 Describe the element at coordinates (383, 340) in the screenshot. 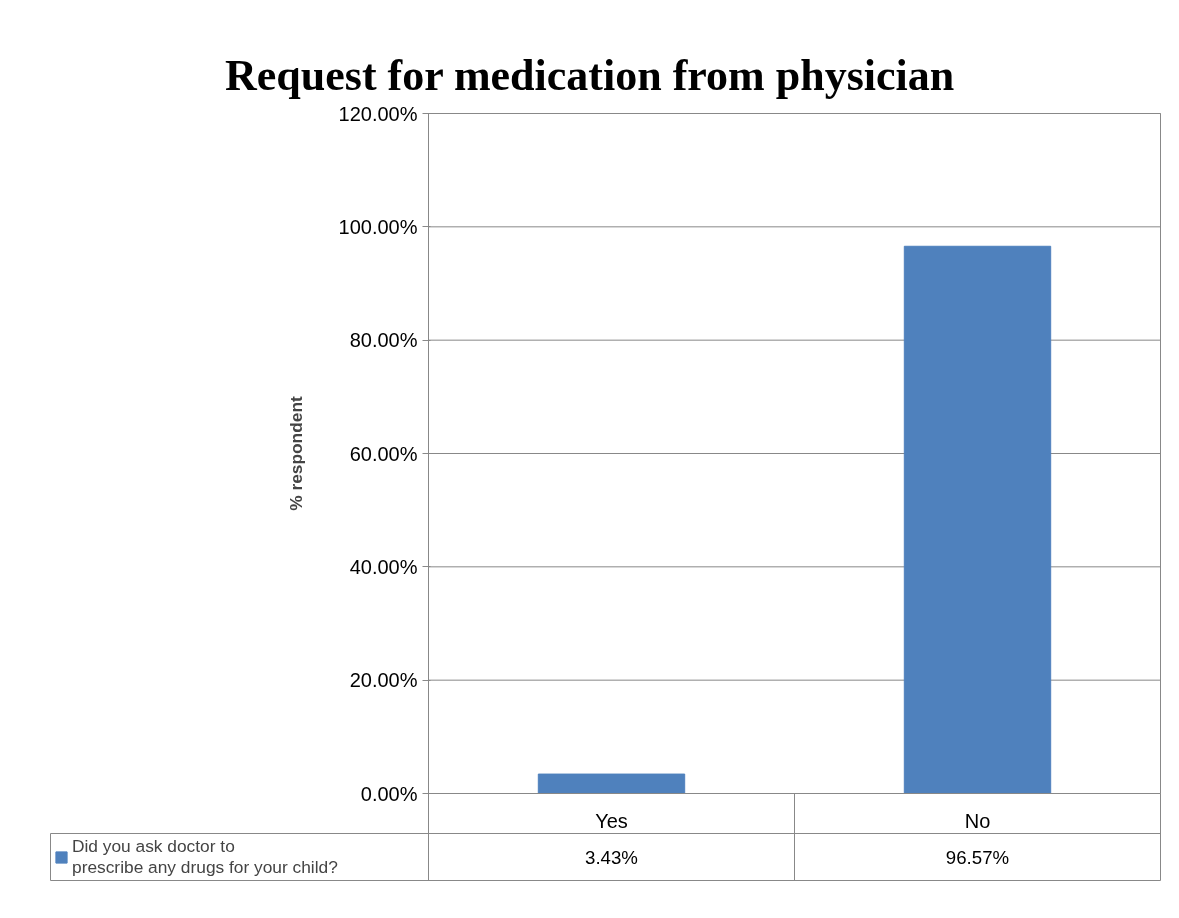

I see `y-tick-label: 80.00%` at that location.